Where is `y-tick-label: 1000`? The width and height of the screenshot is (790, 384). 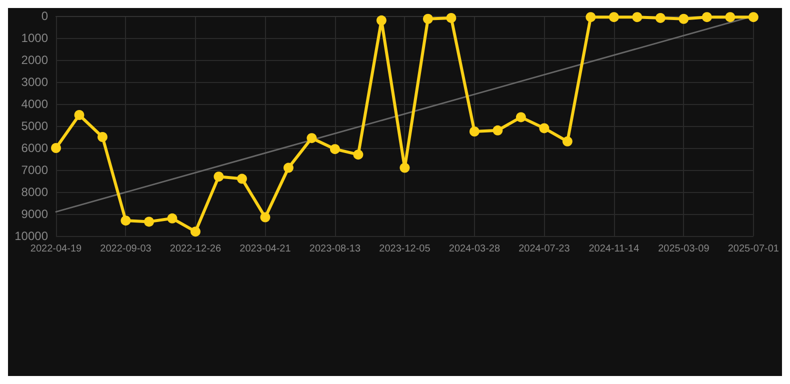
y-tick-label: 1000 is located at coordinates (34, 38).